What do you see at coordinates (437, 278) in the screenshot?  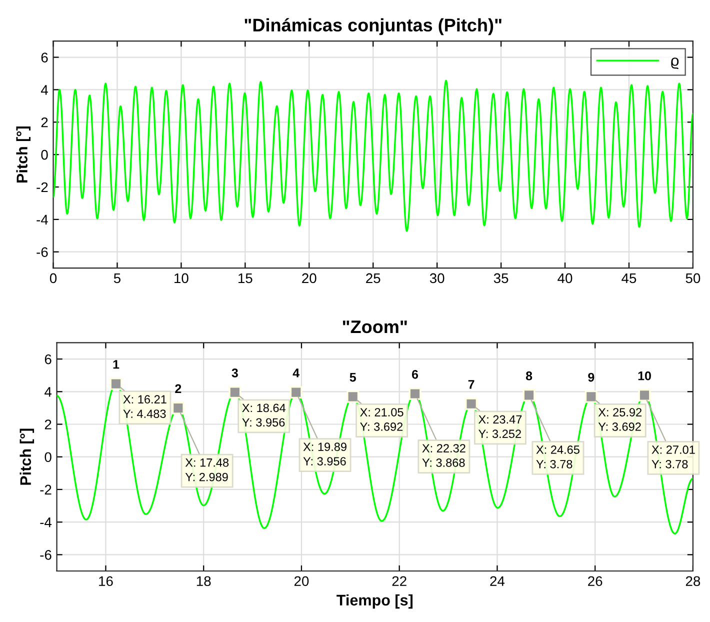 I see `x-tick-label: 30` at bounding box center [437, 278].